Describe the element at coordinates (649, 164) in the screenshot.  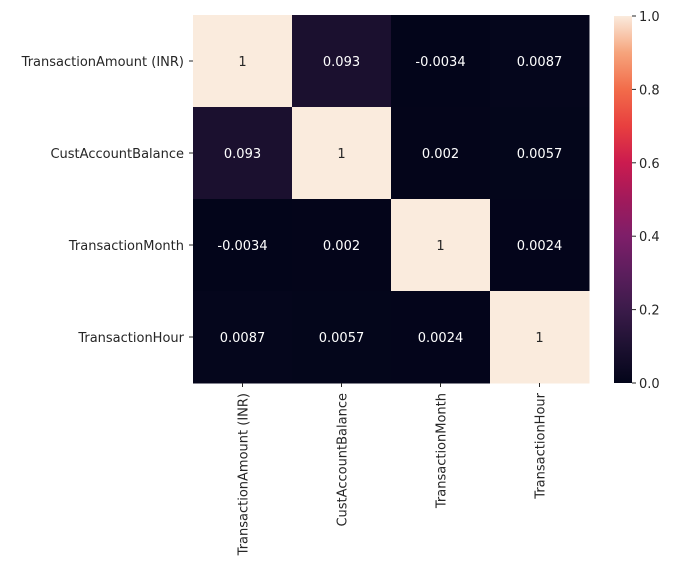
I see `colorbar-tick-label: 0.6` at that location.